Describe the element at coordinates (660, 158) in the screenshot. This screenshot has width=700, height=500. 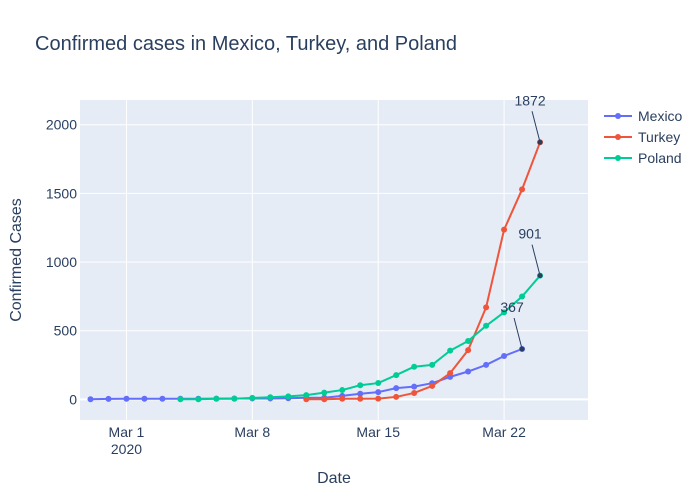
I see `legend-label-poland: Poland` at that location.